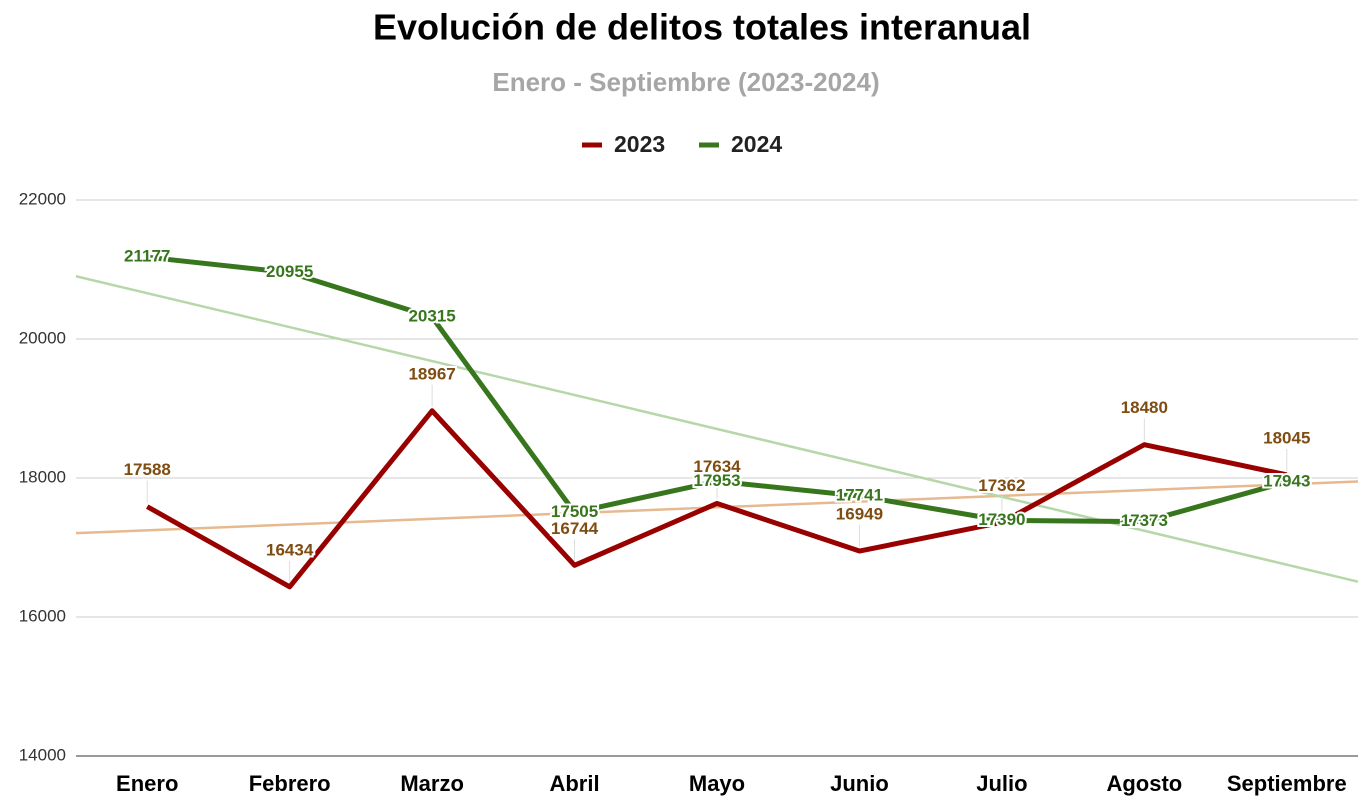 The width and height of the screenshot is (1359, 800). Describe the element at coordinates (859, 783) in the screenshot. I see `x-tick-label: Junio` at that location.